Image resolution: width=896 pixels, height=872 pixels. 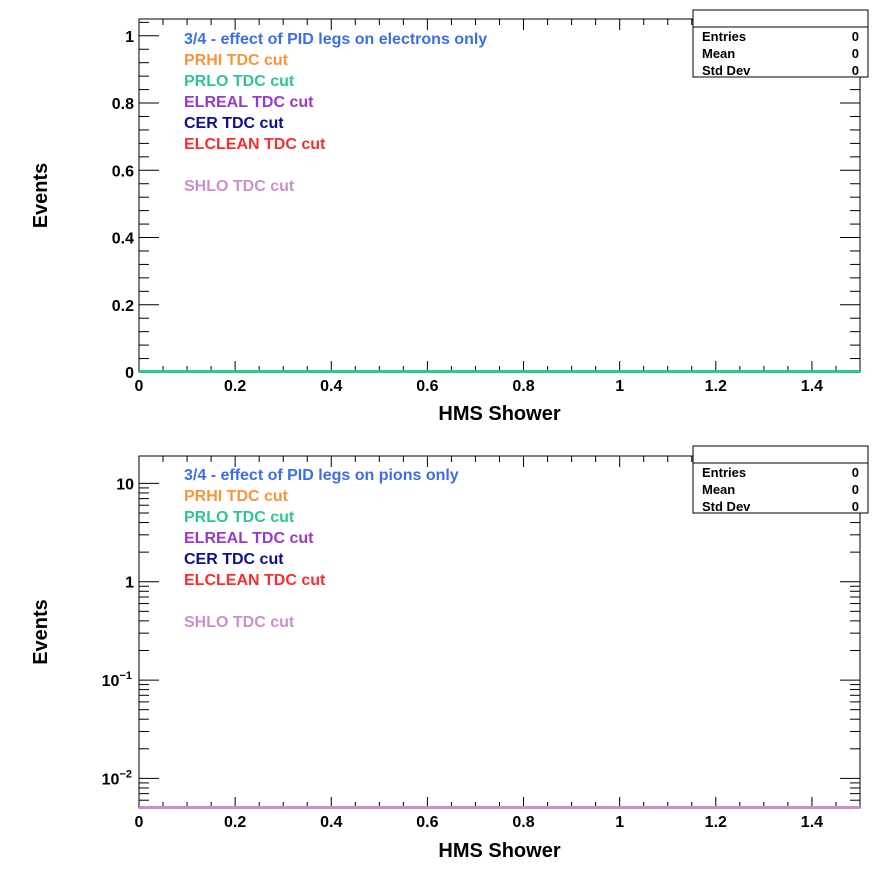 What do you see at coordinates (123, 104) in the screenshot?
I see `y-tick-label: 0.8` at bounding box center [123, 104].